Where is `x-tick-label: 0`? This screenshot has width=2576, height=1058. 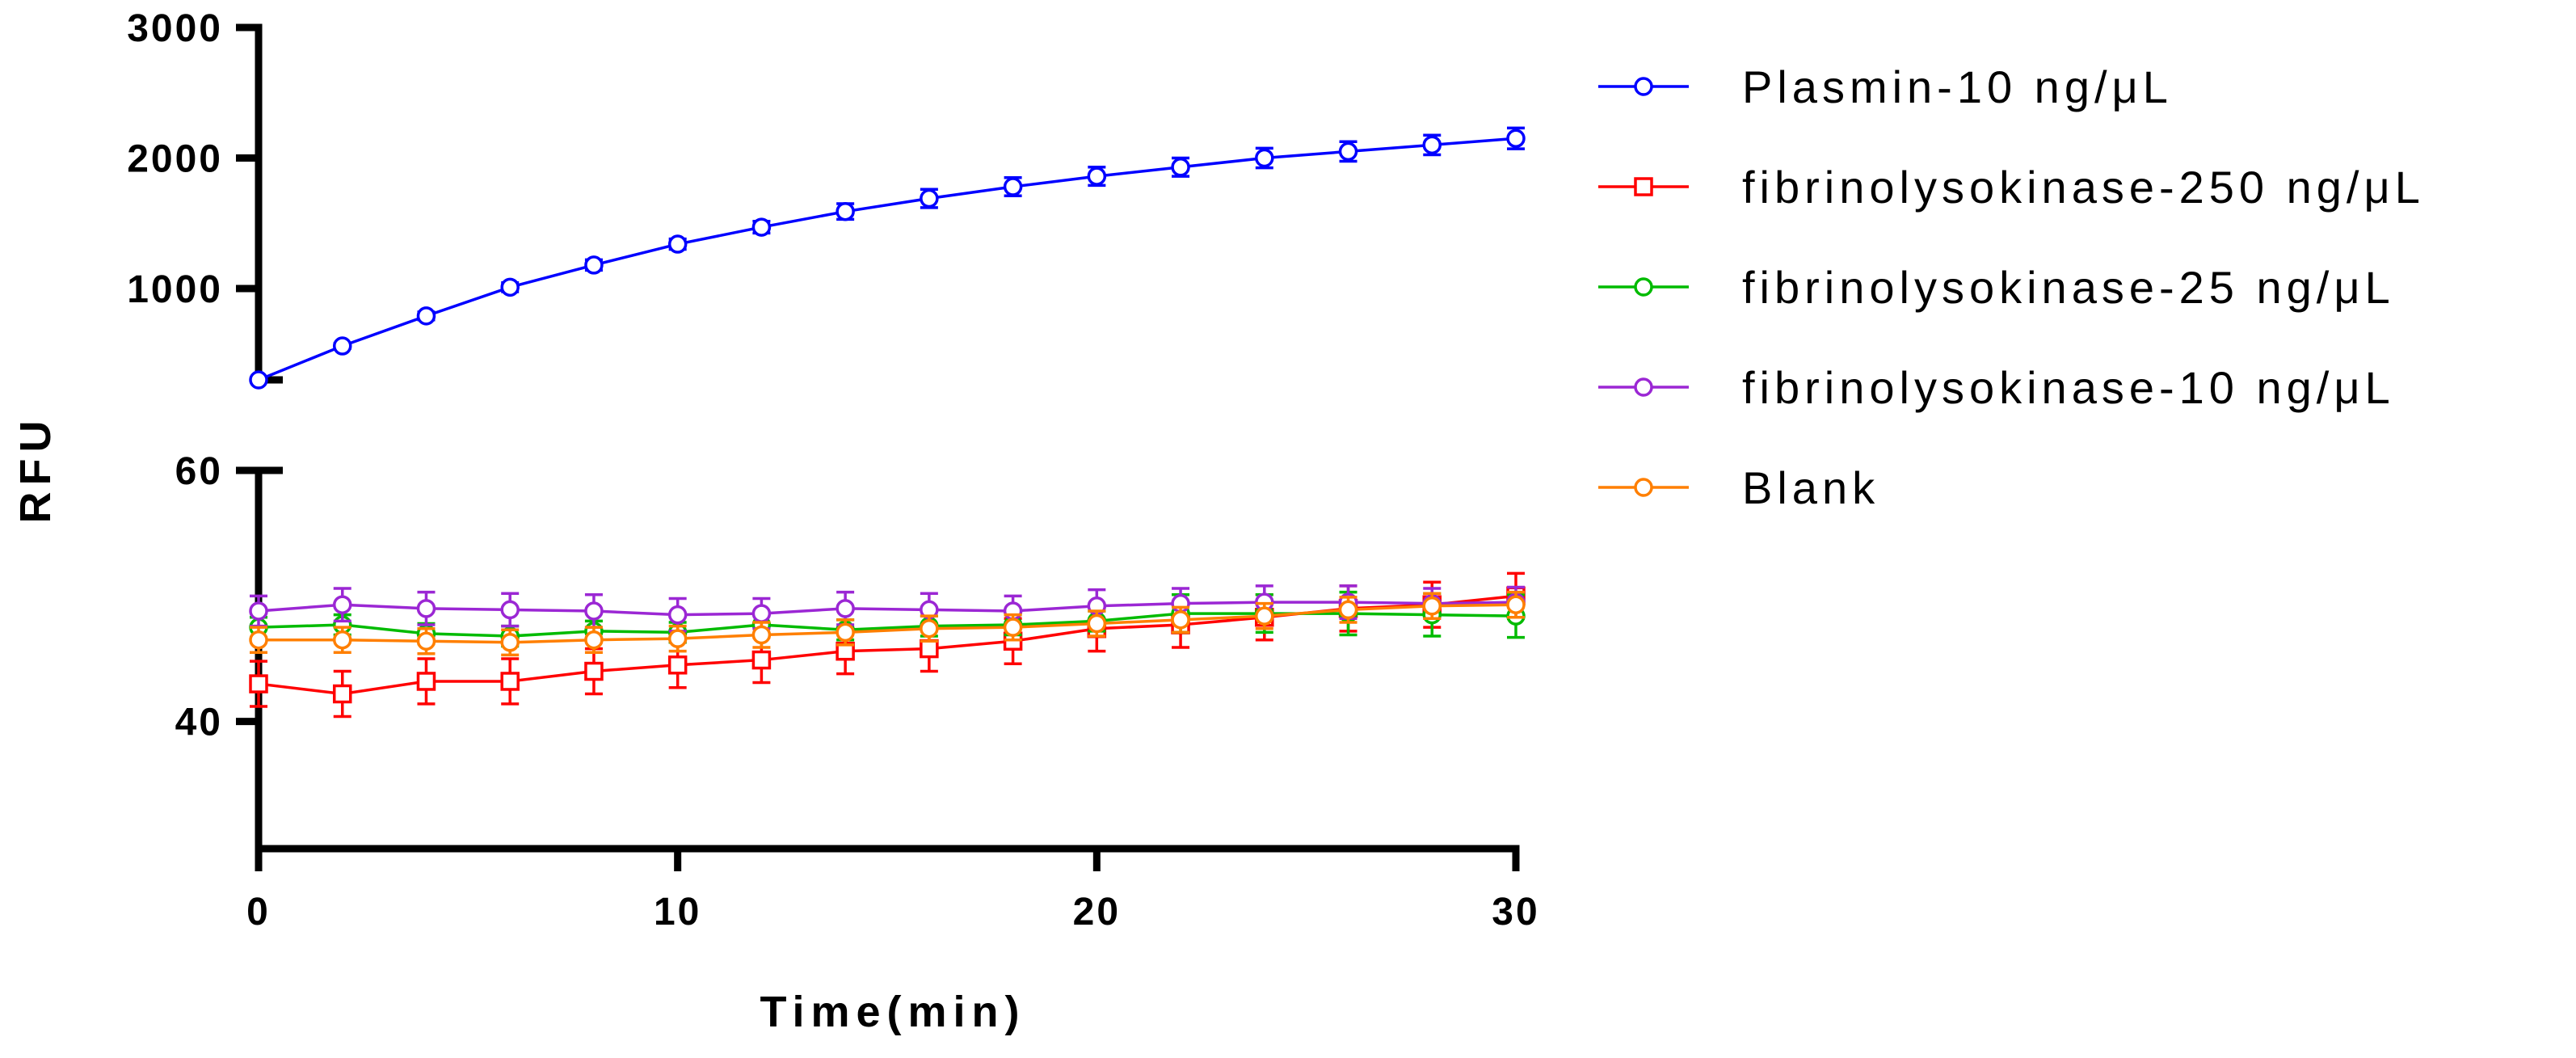 x-tick-label: 0 is located at coordinates (258, 912).